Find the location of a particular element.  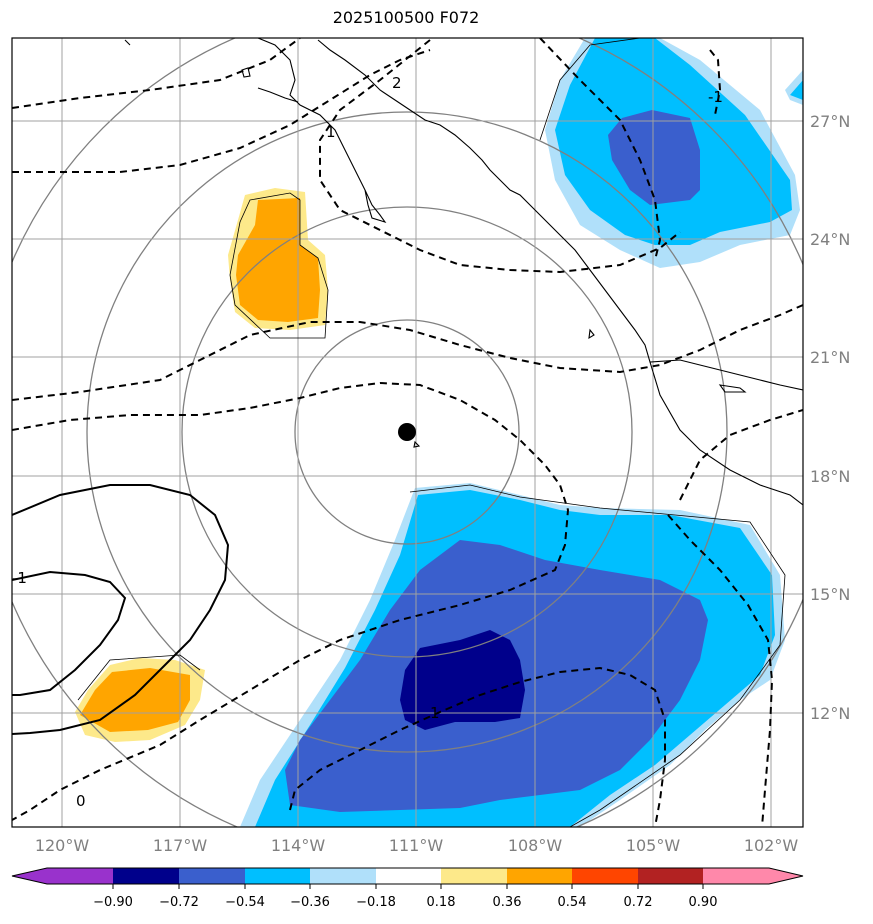

lat-label: 21°N is located at coordinates (830, 357).